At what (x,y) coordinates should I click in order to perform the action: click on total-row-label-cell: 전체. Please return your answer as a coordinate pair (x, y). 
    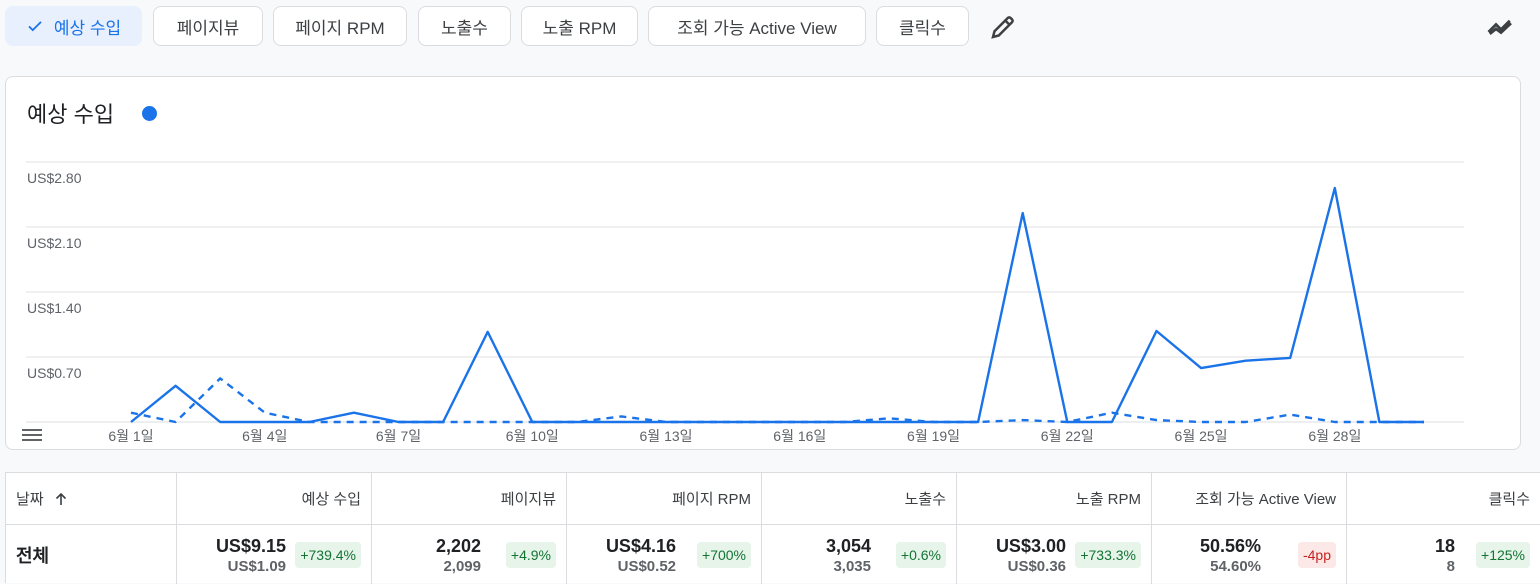
    Looking at the image, I should click on (91, 554).